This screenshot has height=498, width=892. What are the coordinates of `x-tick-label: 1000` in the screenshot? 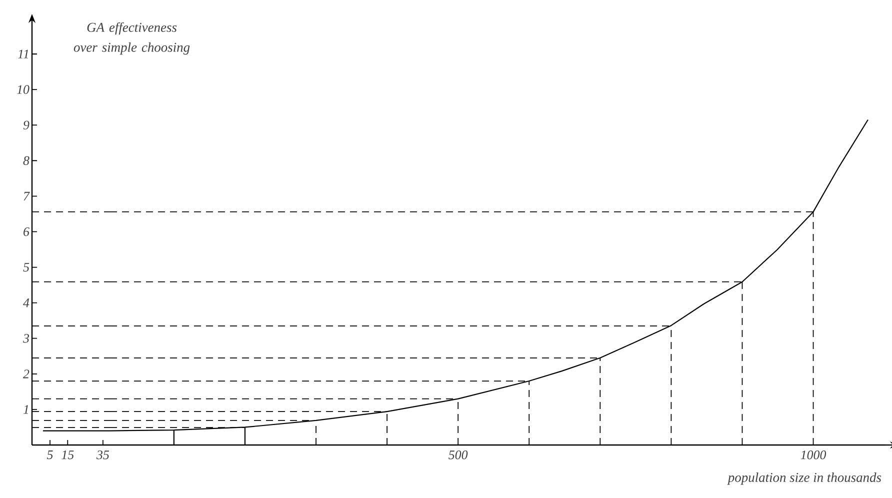 It's located at (813, 455).